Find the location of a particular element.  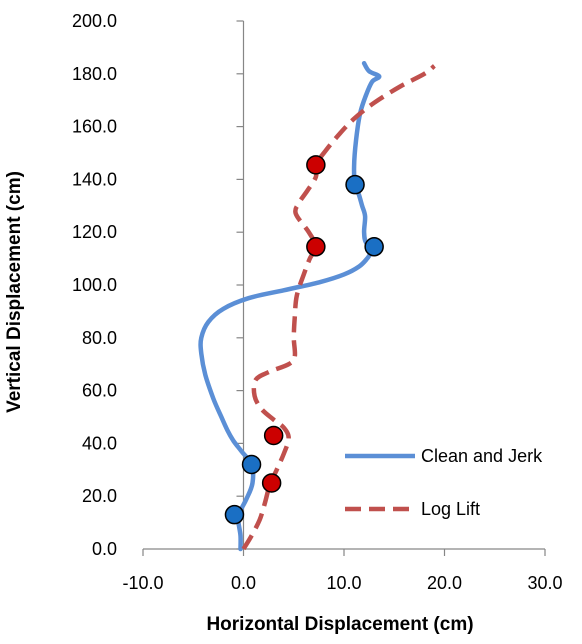

legend-label: Clean and Jerk is located at coordinates (482, 456).